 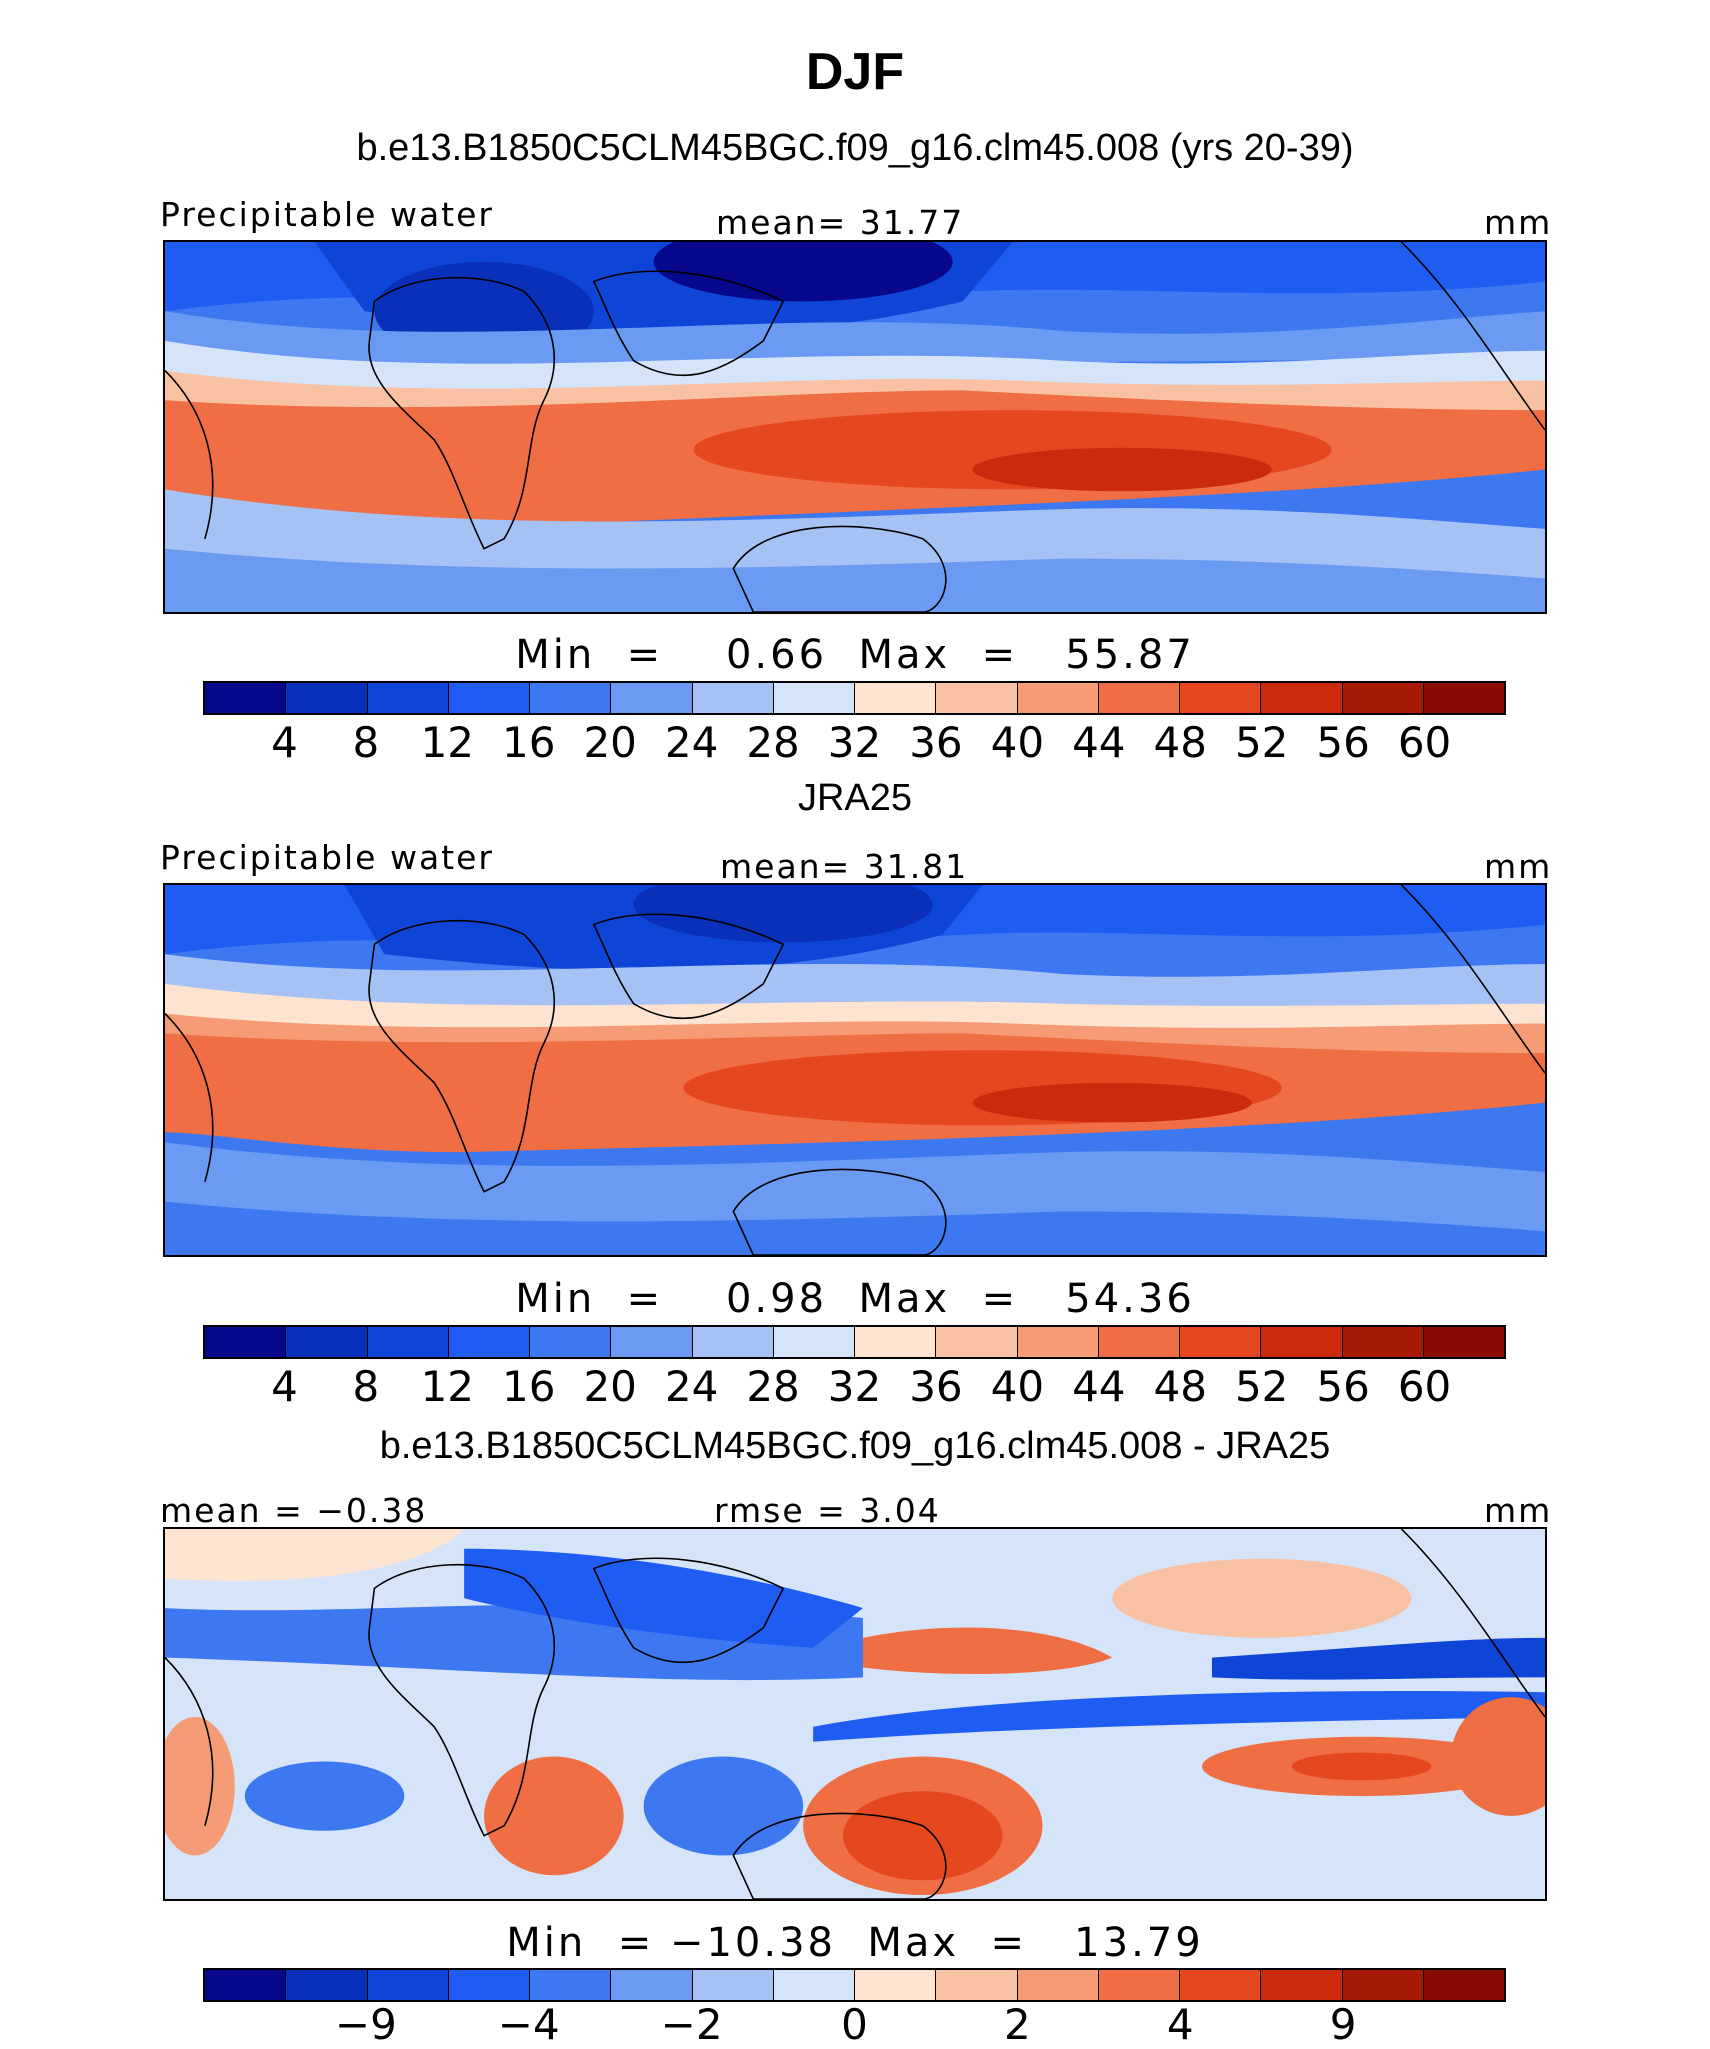 I want to click on panel-1-colorbar-ticks: 4 8 12 16 20 24 28 32 36 40 44 48 52 56 60, so click(x=855, y=742).